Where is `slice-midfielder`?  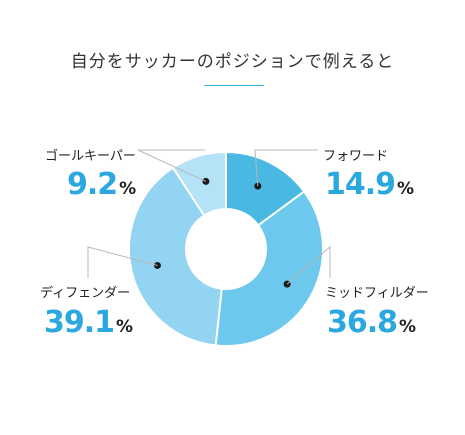
slice-midfielder is located at coordinates (269, 268).